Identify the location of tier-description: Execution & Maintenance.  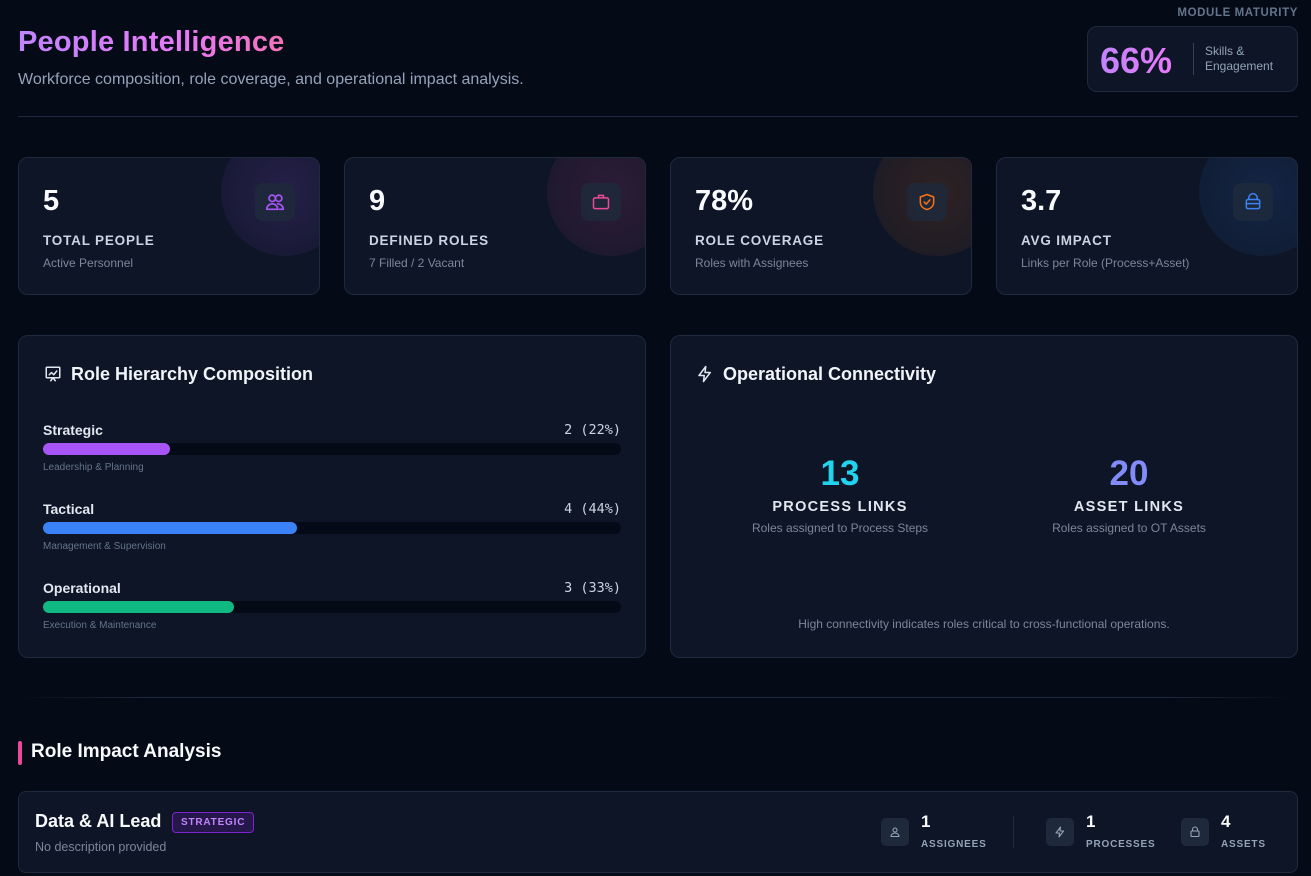
(100, 625).